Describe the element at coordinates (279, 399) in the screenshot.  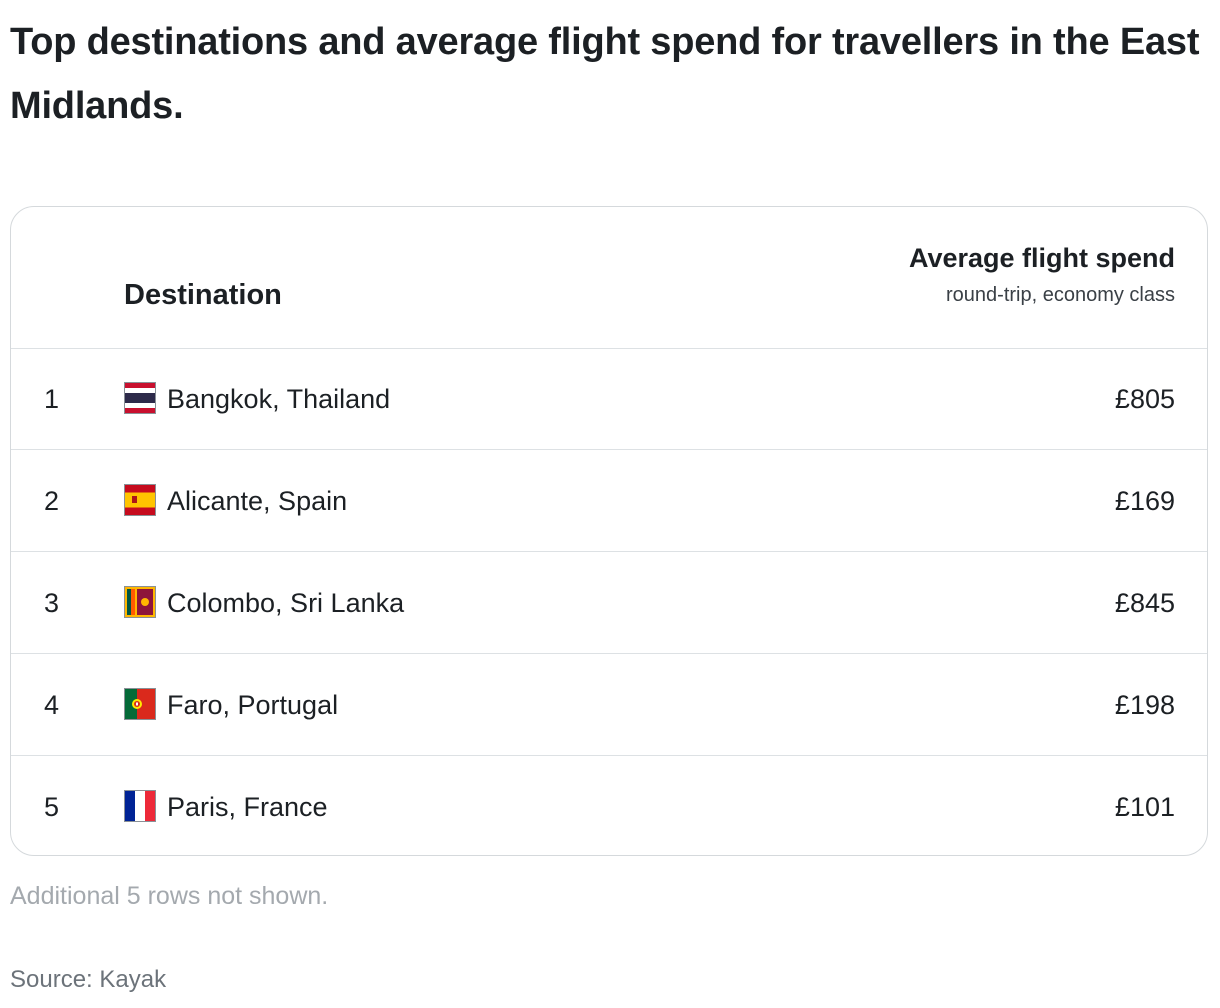
I see `destination-cell: Bangkok, Thailand` at that location.